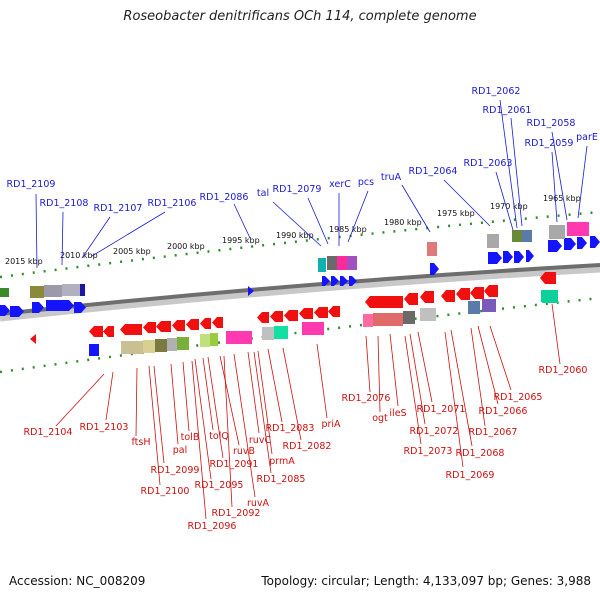  What do you see at coordinates (433, 171) in the screenshot?
I see `gene-label: RD1_2064` at bounding box center [433, 171].